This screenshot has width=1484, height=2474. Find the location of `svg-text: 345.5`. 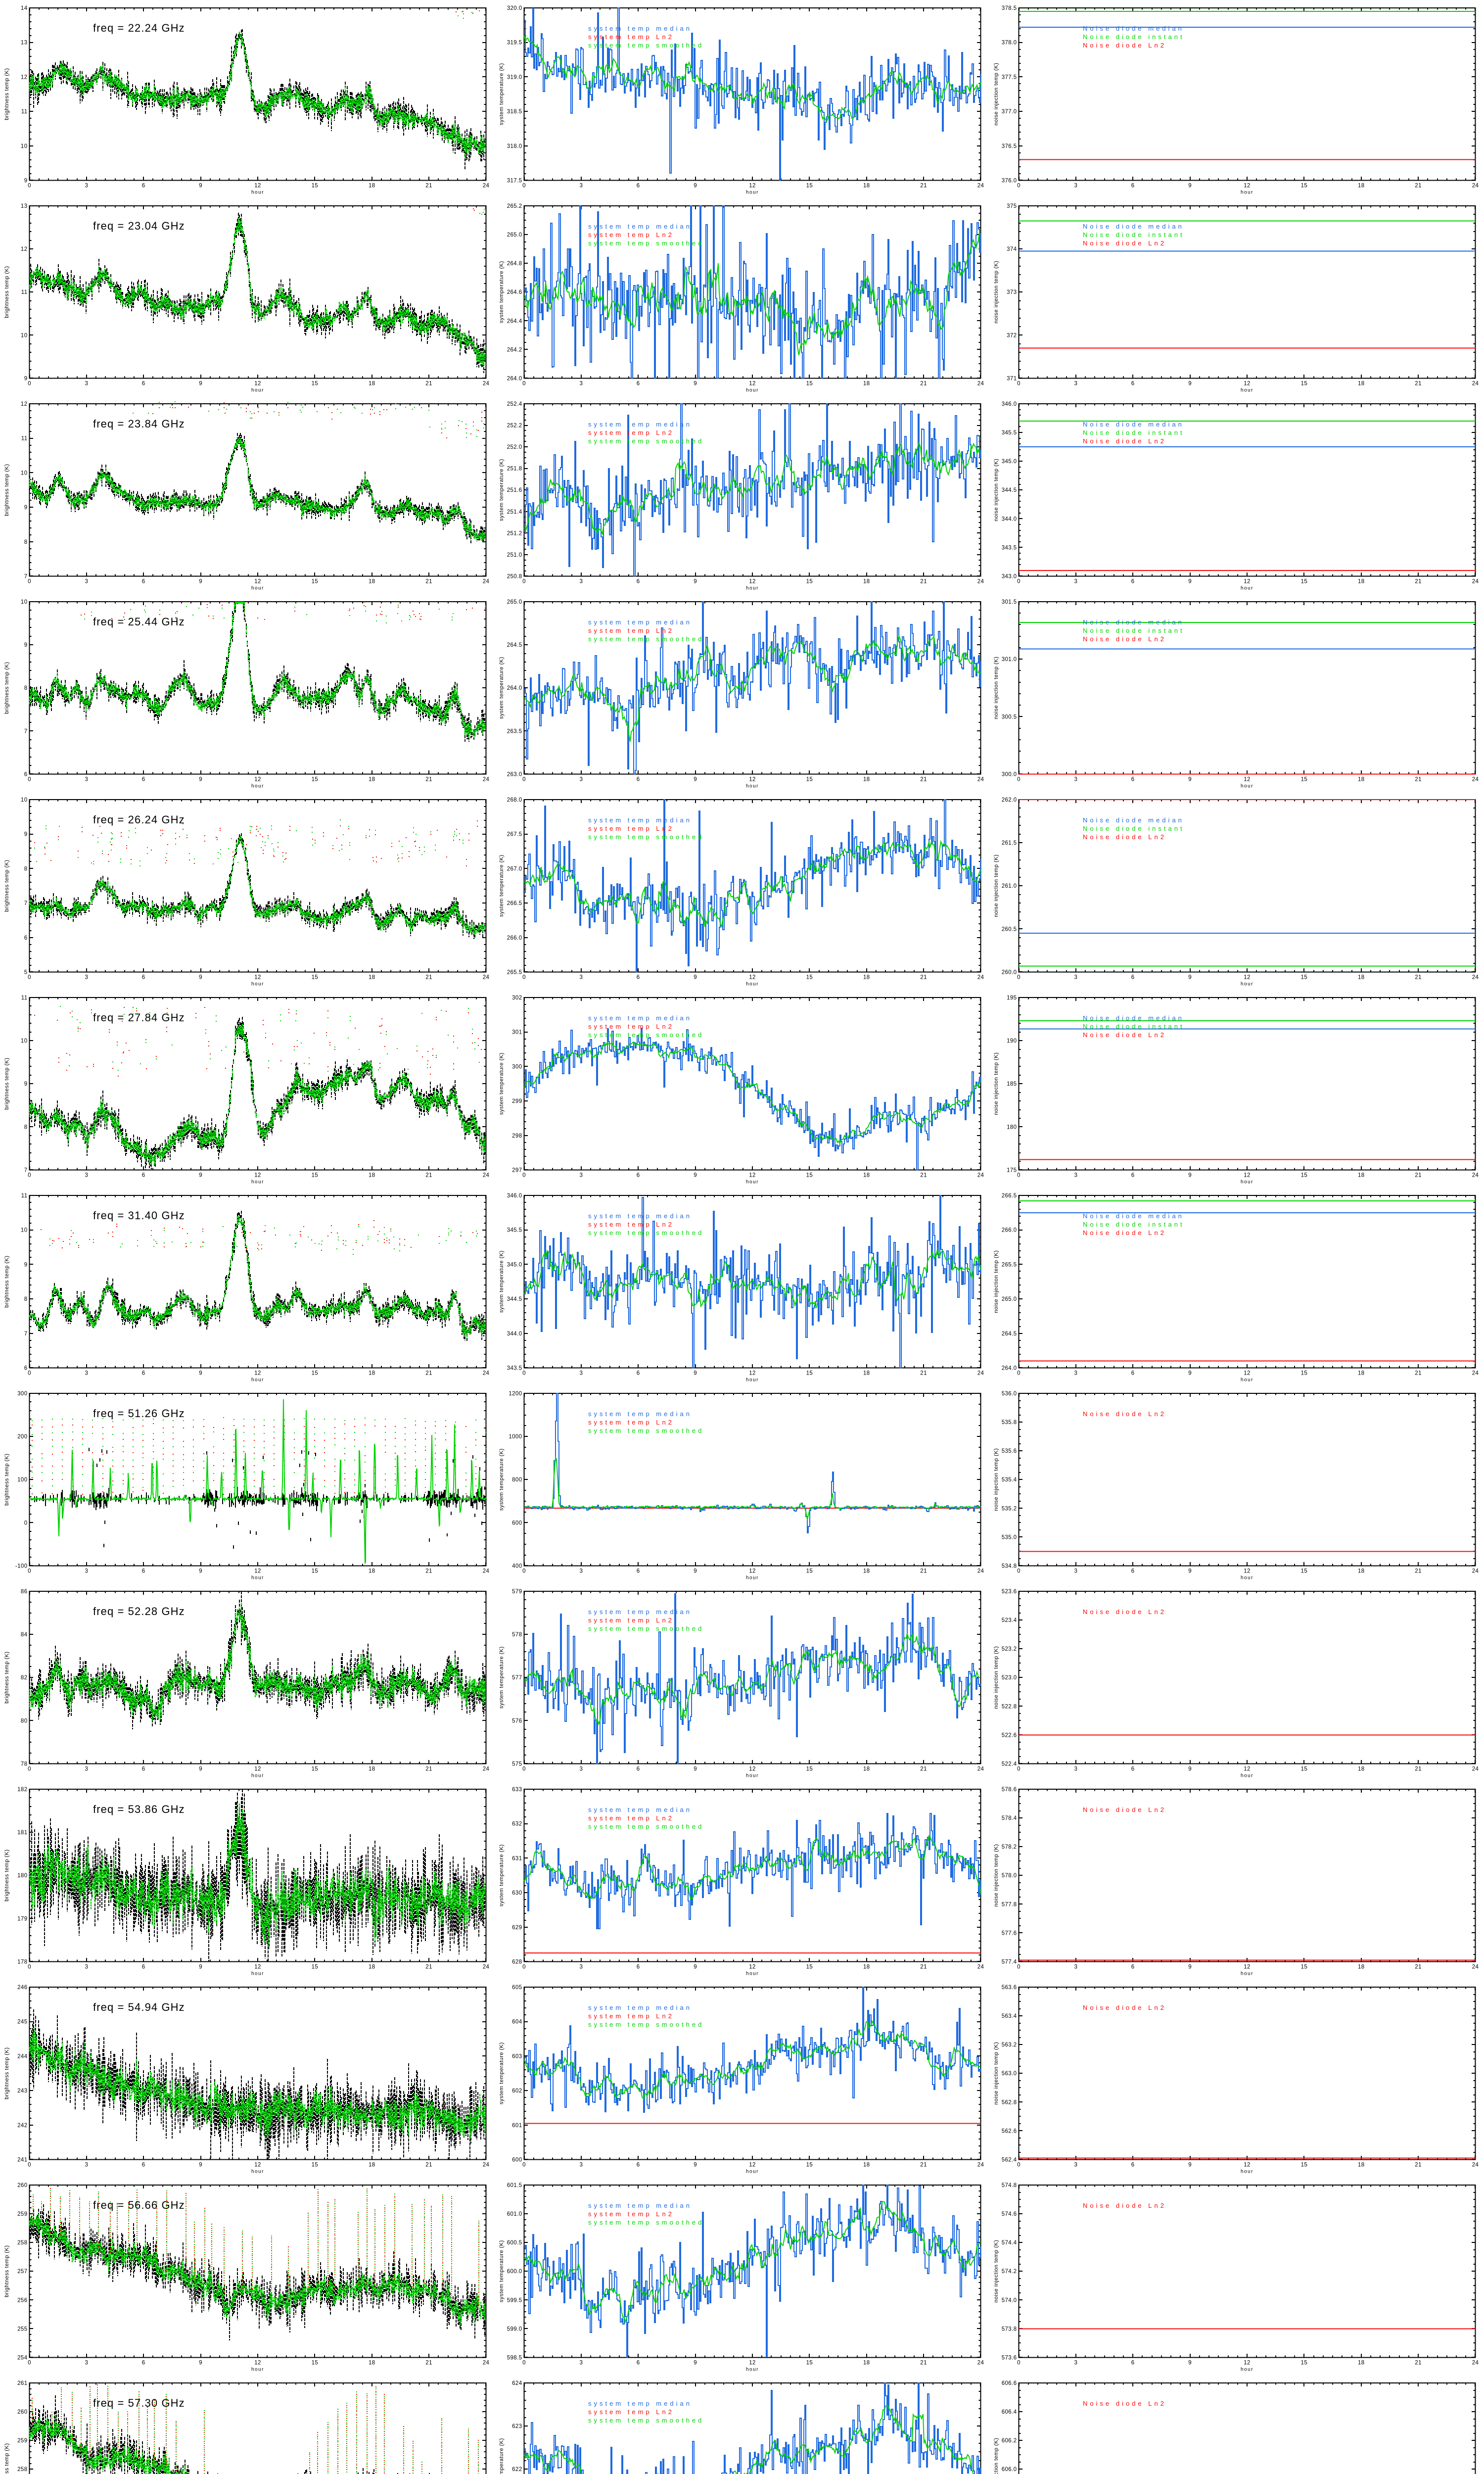

svg-text: 345.5 is located at coordinates (514, 1231).